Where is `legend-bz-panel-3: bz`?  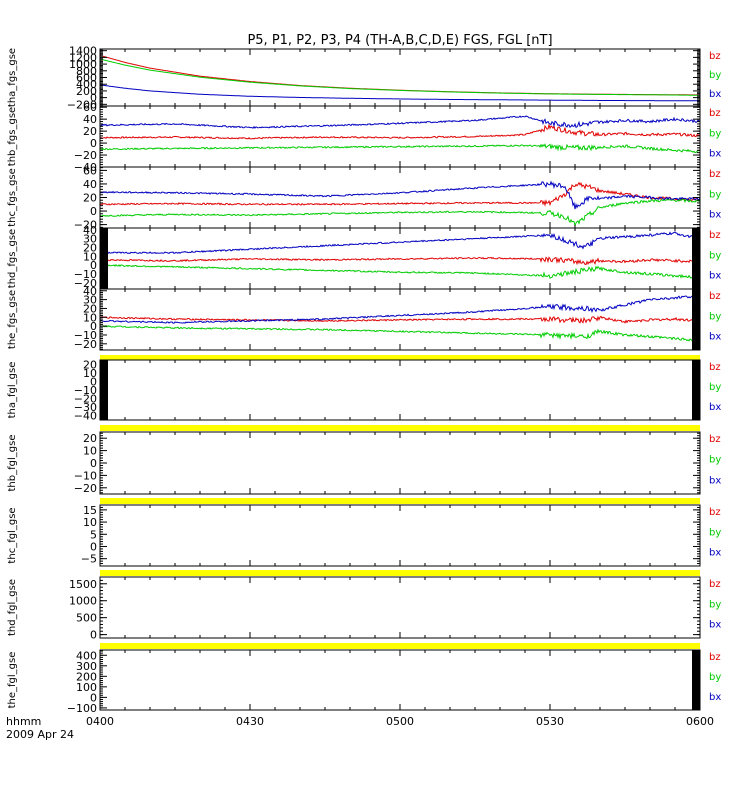 legend-bz-panel-3: bz is located at coordinates (715, 235).